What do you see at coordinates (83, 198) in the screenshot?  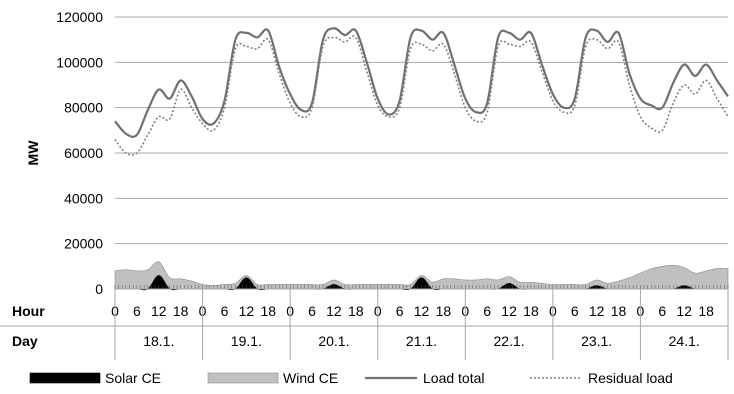 I see `y-tick-label: 40000` at bounding box center [83, 198].